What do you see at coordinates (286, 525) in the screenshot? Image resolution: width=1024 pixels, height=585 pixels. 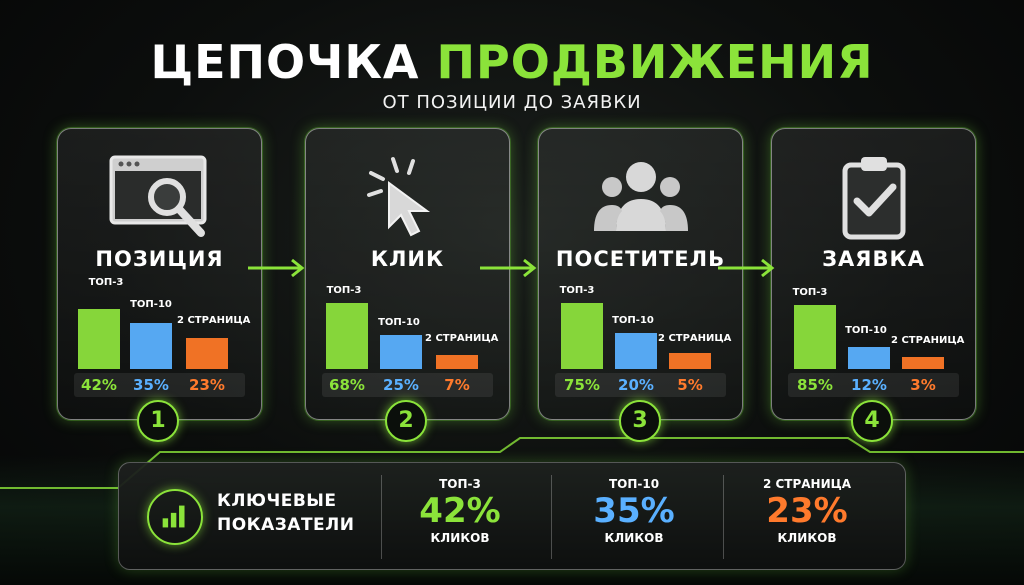 I see `kpi-title-line-2: ПОКАЗАТЕЛИ` at bounding box center [286, 525].